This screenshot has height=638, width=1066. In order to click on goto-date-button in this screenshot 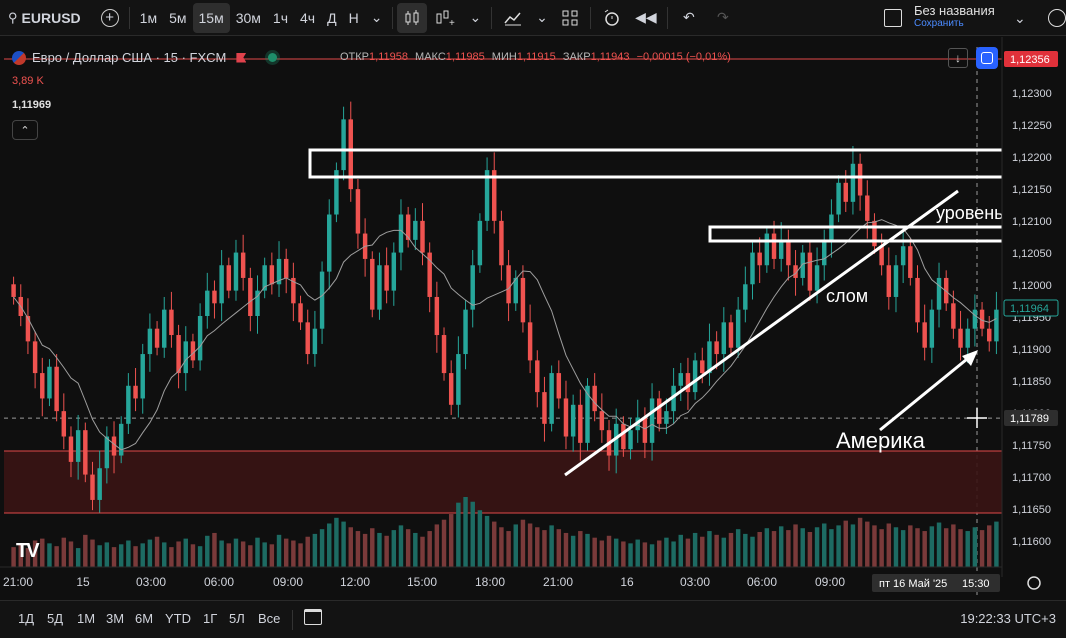, I will do `click(313, 618)`.